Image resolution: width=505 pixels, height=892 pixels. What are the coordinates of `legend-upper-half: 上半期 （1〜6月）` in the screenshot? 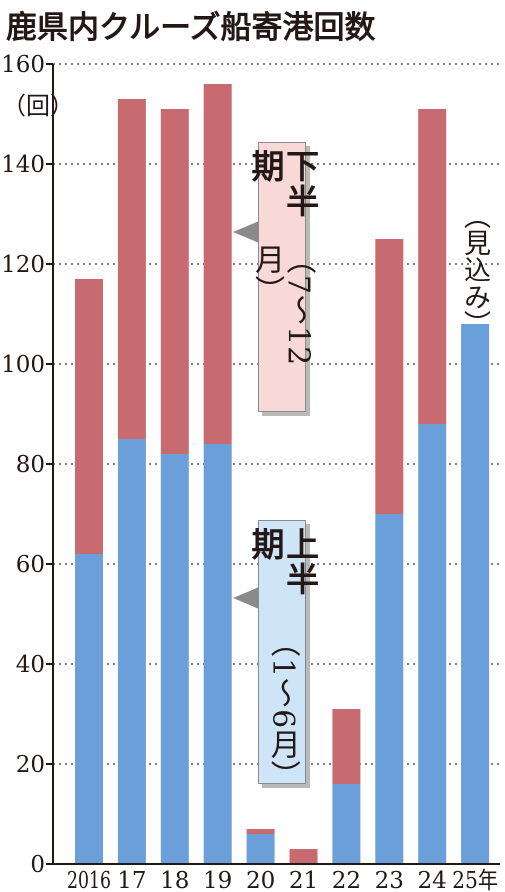 It's located at (276, 656).